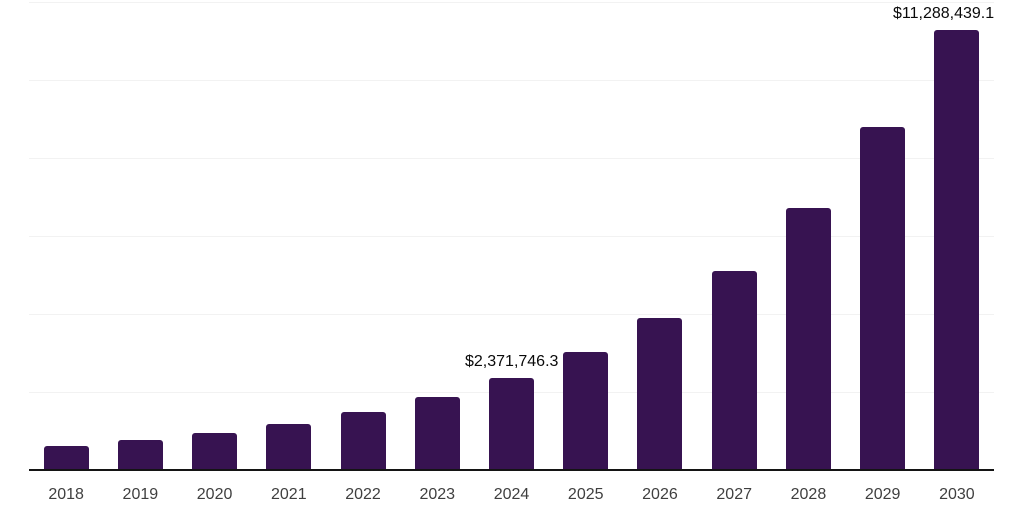  I want to click on bar-2029, so click(883, 298).